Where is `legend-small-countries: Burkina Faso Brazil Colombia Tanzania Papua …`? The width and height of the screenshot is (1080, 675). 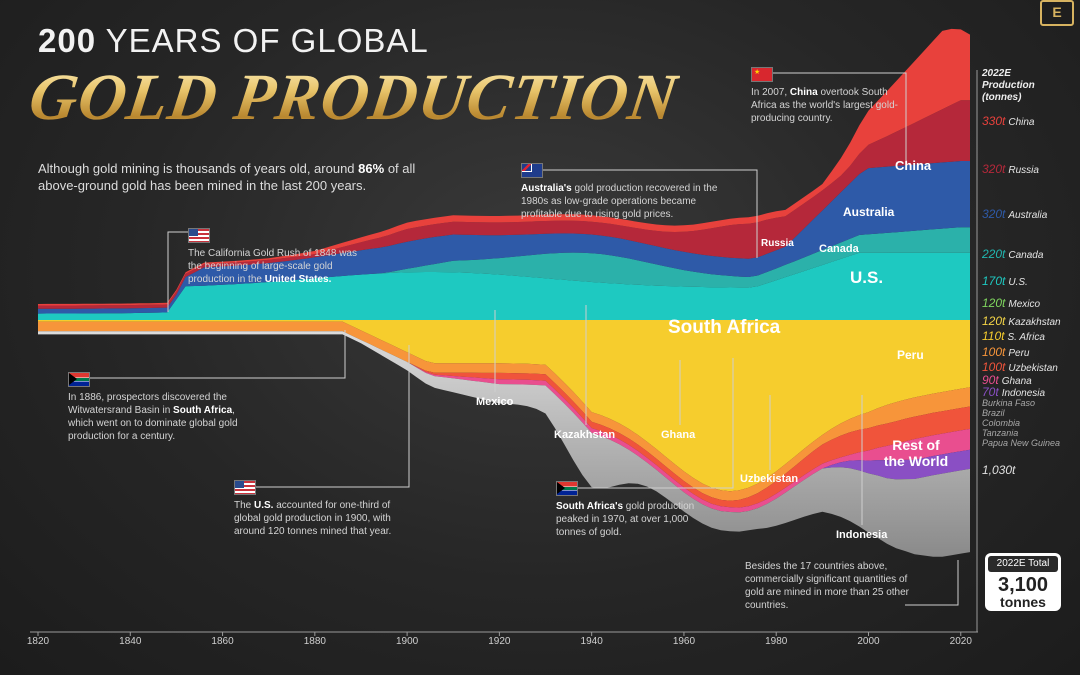 legend-small-countries: Burkina Faso Brazil Colombia Tanzania Papua … is located at coordinates (1021, 423).